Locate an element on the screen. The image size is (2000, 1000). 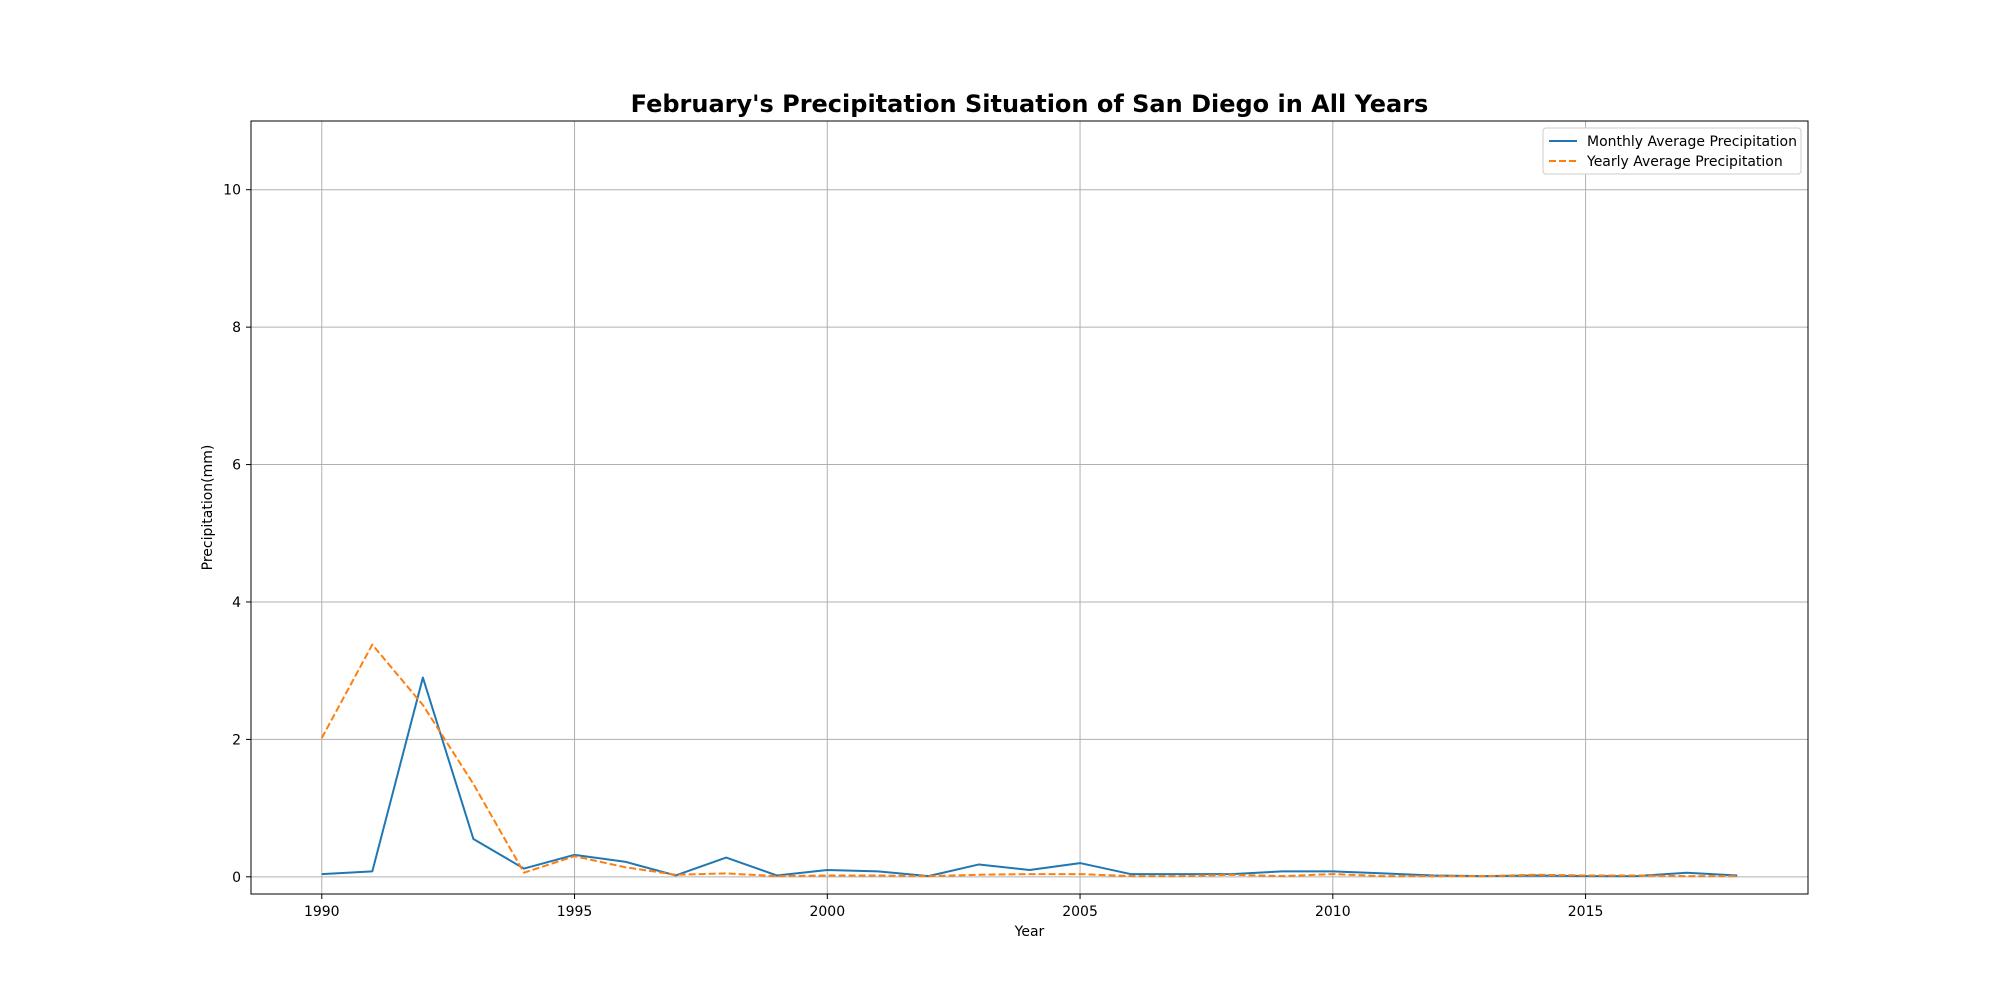
y-tick-label: 8 is located at coordinates (236, 328).